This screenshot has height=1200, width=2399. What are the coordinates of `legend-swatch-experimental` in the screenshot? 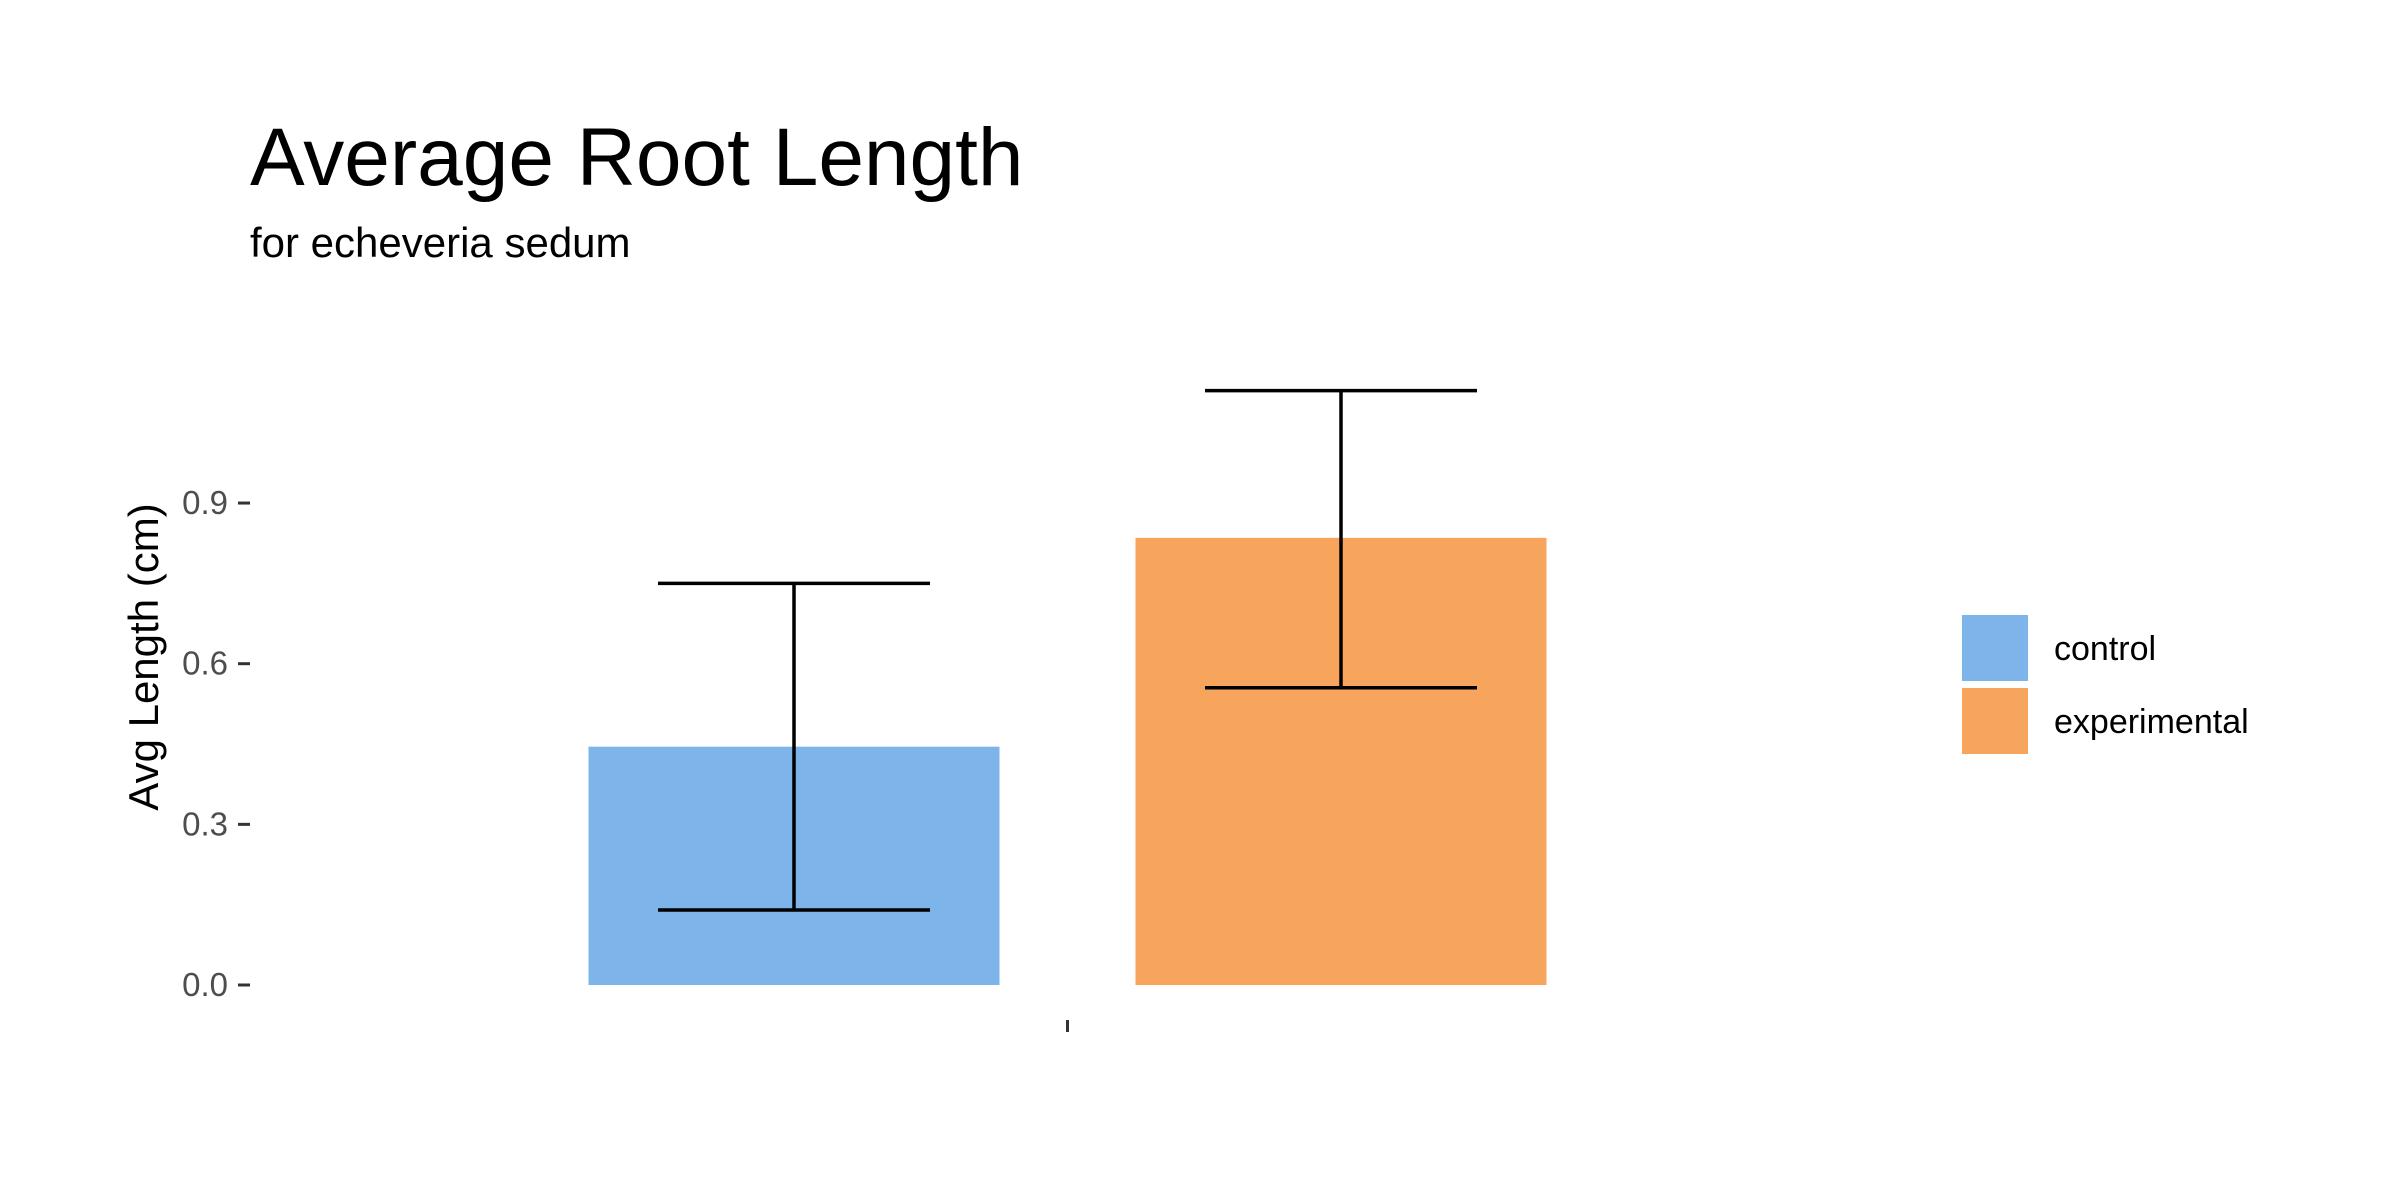 It's located at (1995, 721).